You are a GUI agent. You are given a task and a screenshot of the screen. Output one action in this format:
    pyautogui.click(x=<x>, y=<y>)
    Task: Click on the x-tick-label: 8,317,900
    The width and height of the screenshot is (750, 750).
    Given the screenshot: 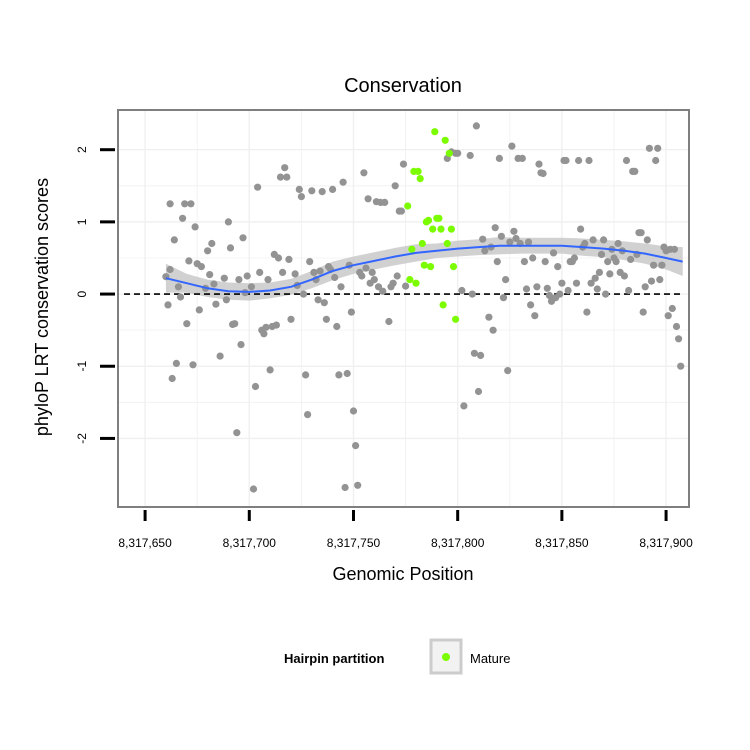 What is the action you would take?
    pyautogui.click(x=666, y=543)
    